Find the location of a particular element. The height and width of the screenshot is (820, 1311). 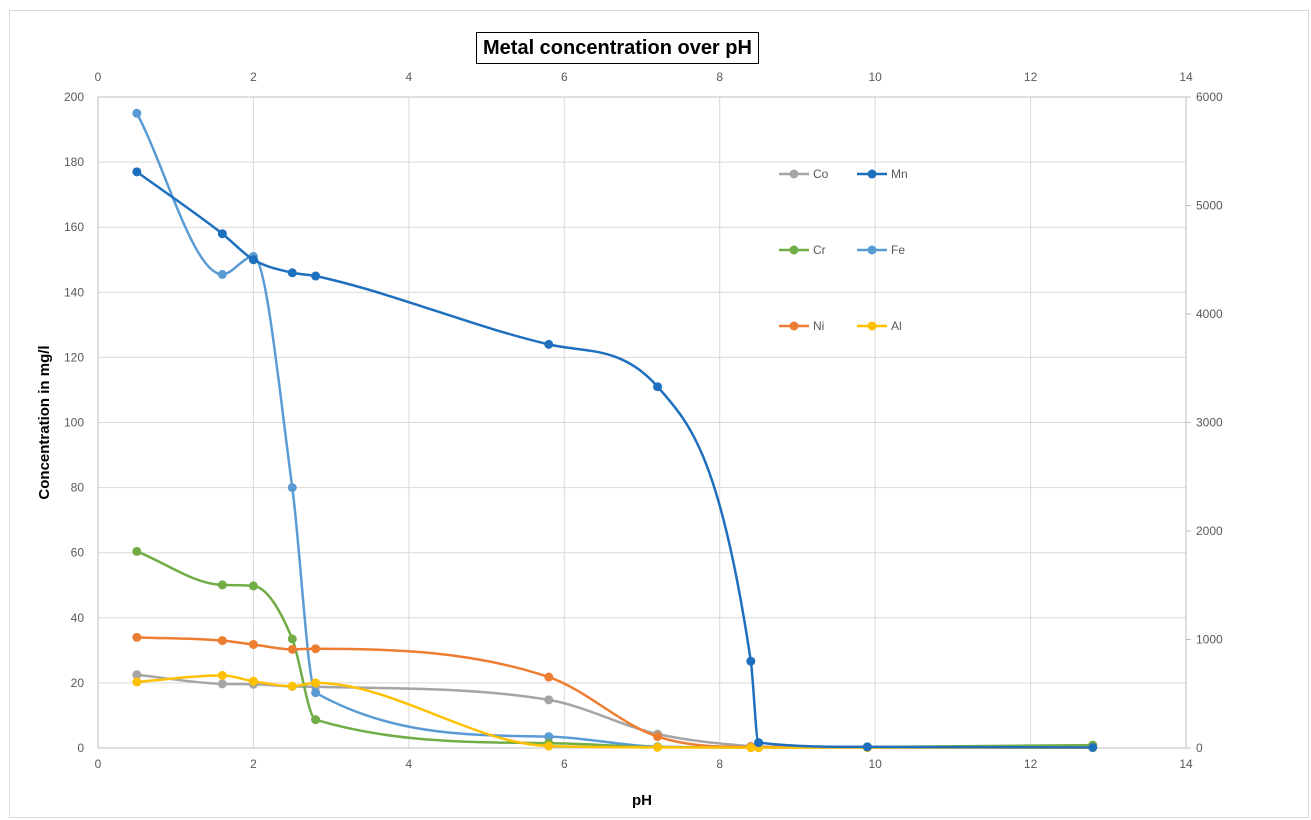

x-top-tick-label: 8 is located at coordinates (719, 77).